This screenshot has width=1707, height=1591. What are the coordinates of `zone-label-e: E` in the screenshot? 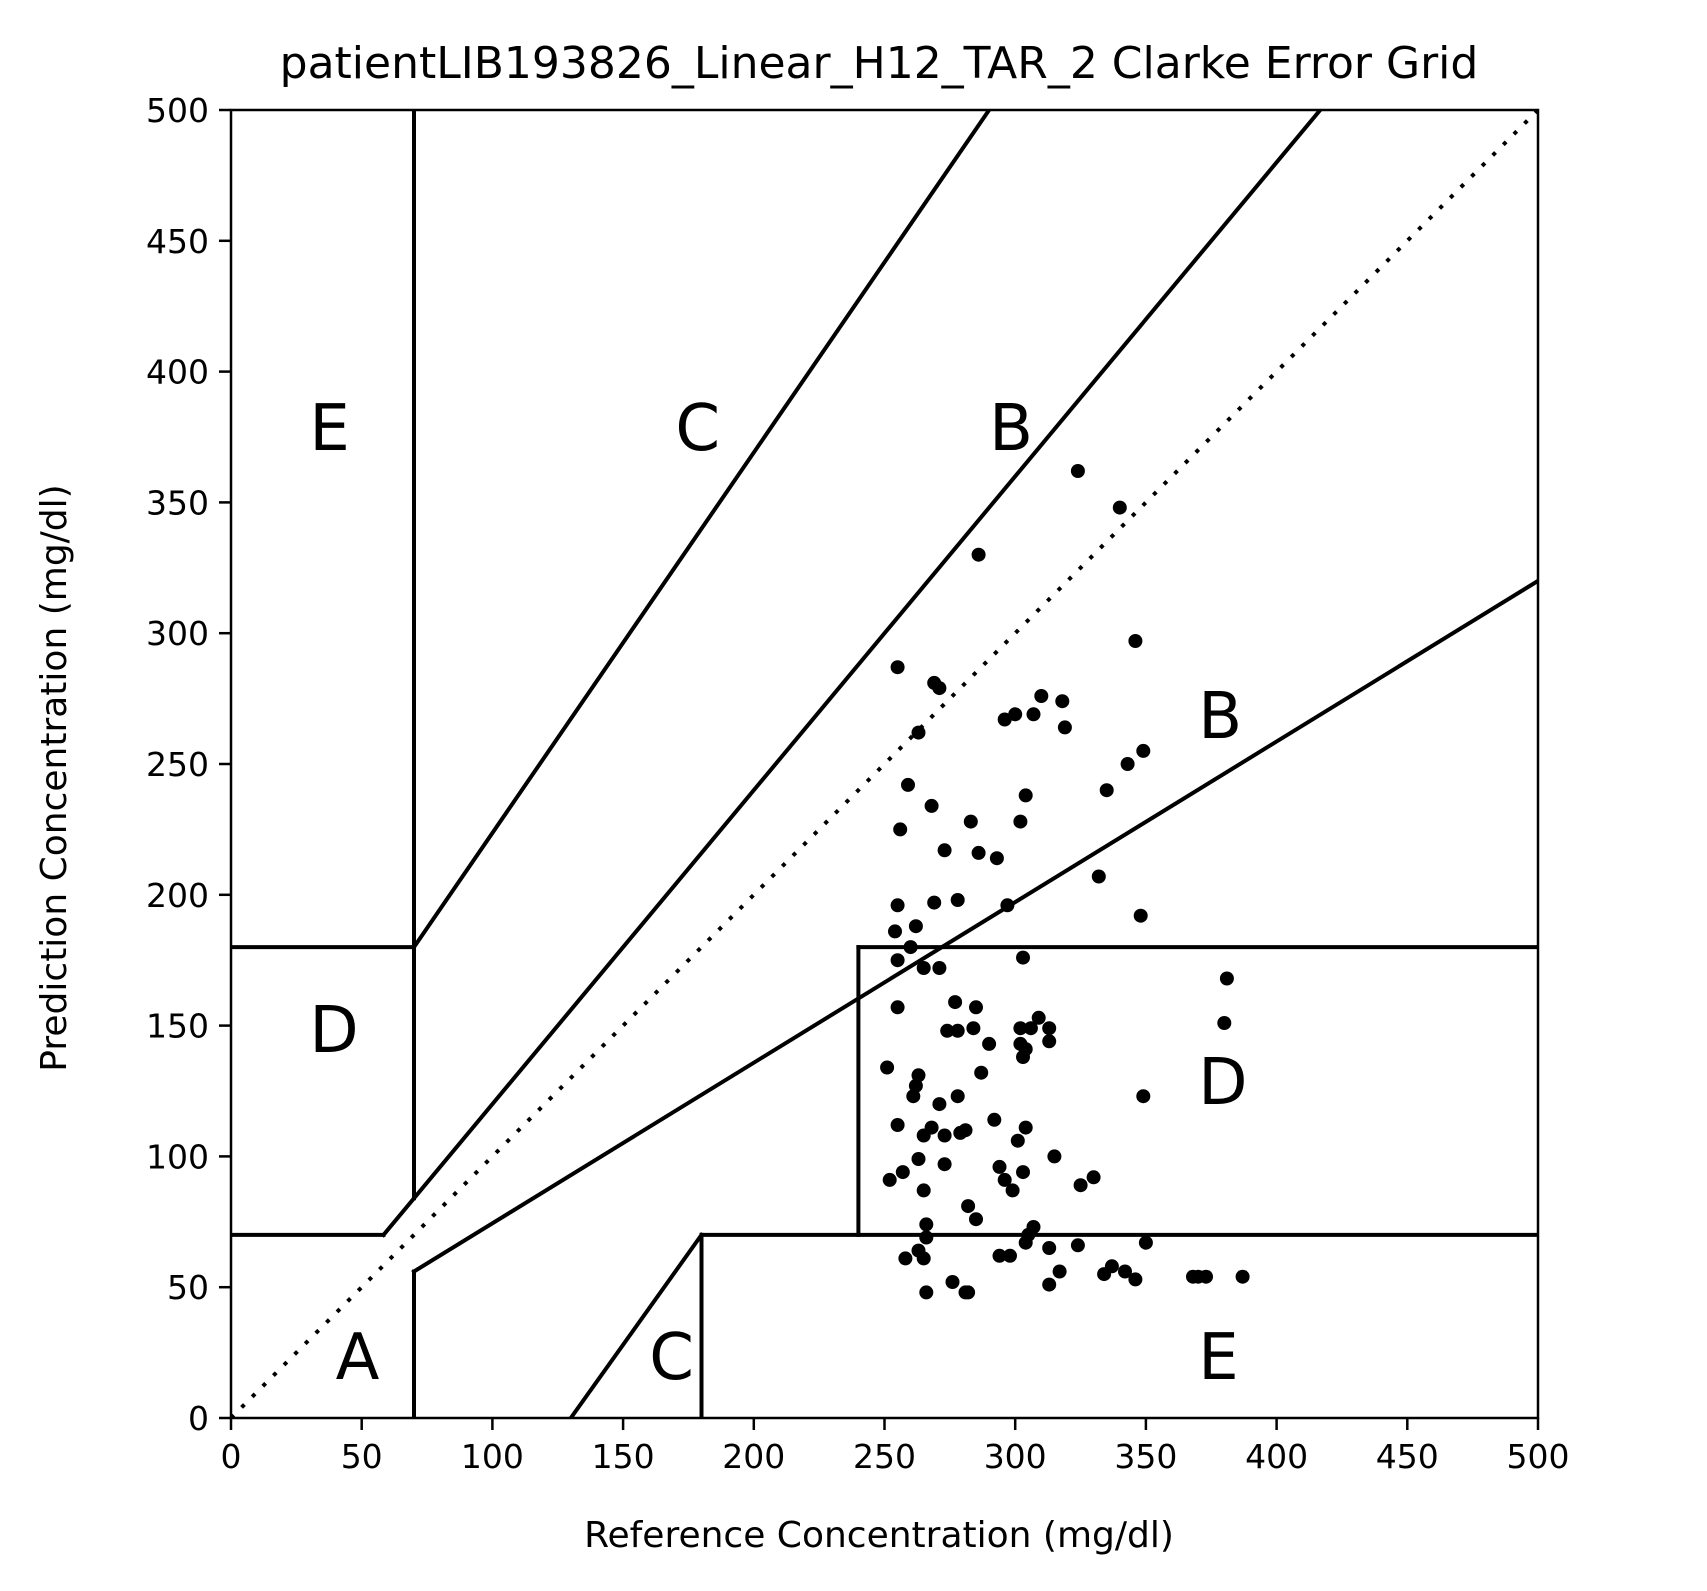 It's located at (329, 429).